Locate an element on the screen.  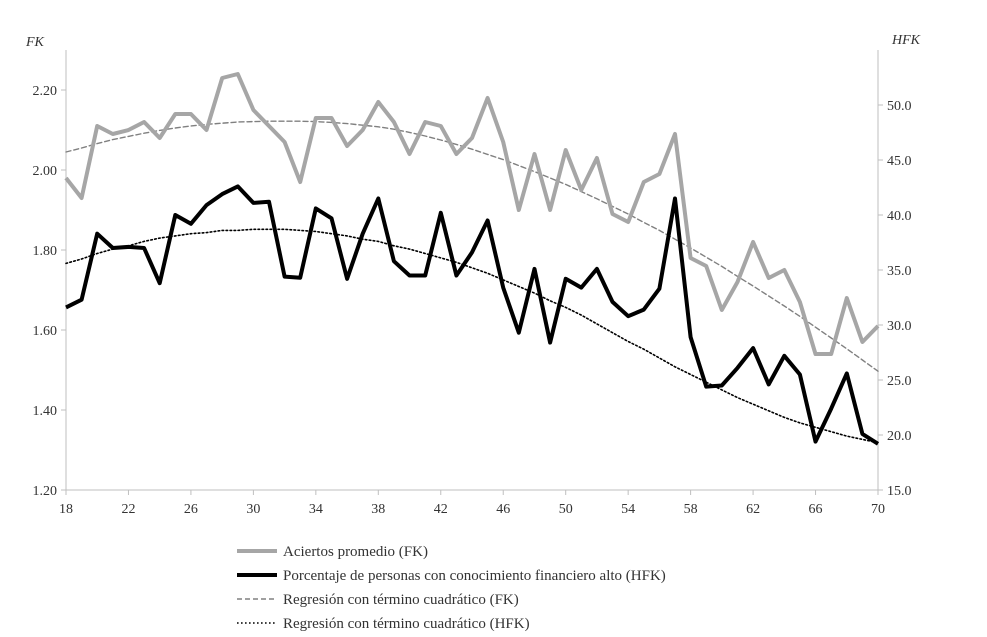
x-tick-label: 30 is located at coordinates (253, 509).